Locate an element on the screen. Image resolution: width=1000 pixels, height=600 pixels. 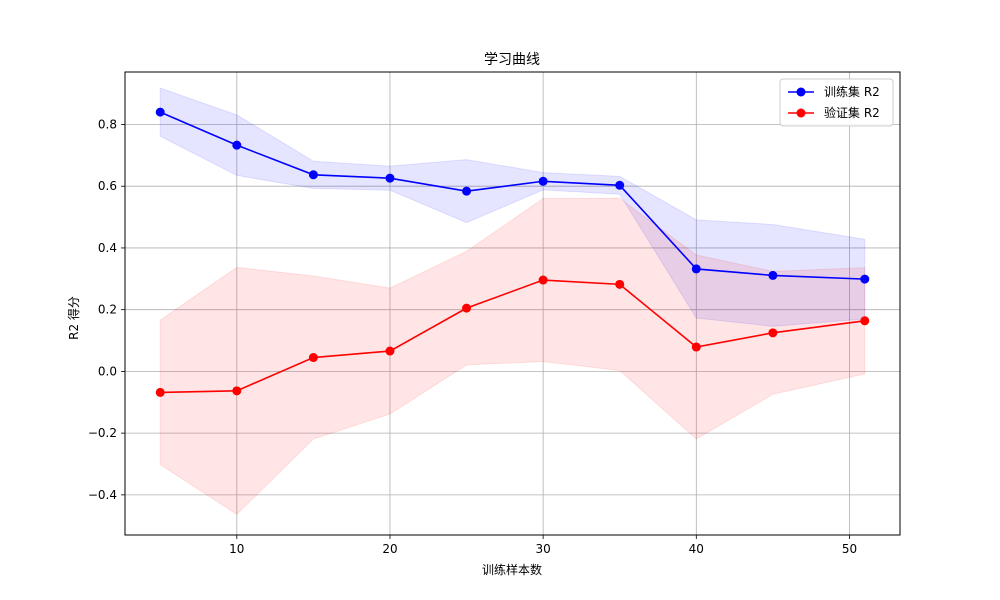
legend: 训练集 R2 验证集 R2 is located at coordinates (836, 102).